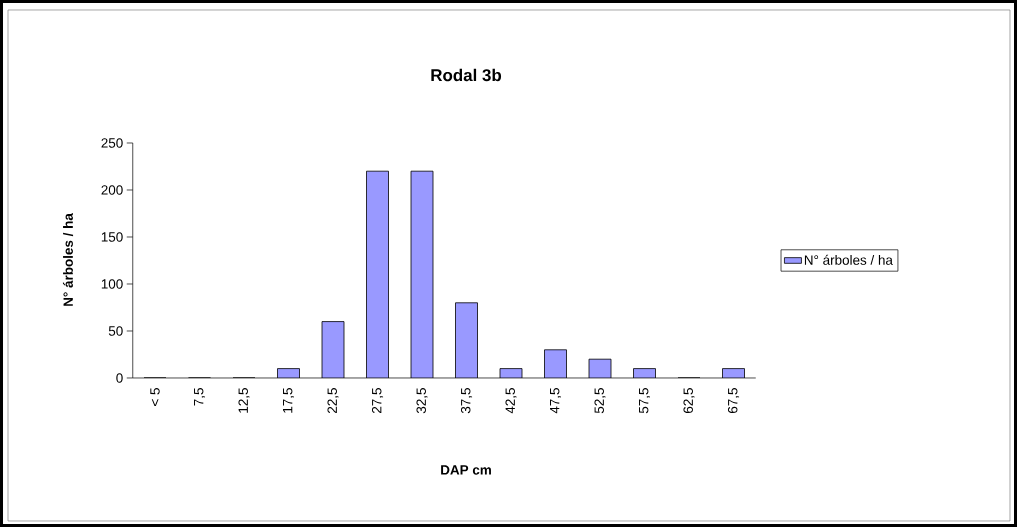 The height and width of the screenshot is (527, 1017). I want to click on x-tick-label: < 5, so click(155, 397).